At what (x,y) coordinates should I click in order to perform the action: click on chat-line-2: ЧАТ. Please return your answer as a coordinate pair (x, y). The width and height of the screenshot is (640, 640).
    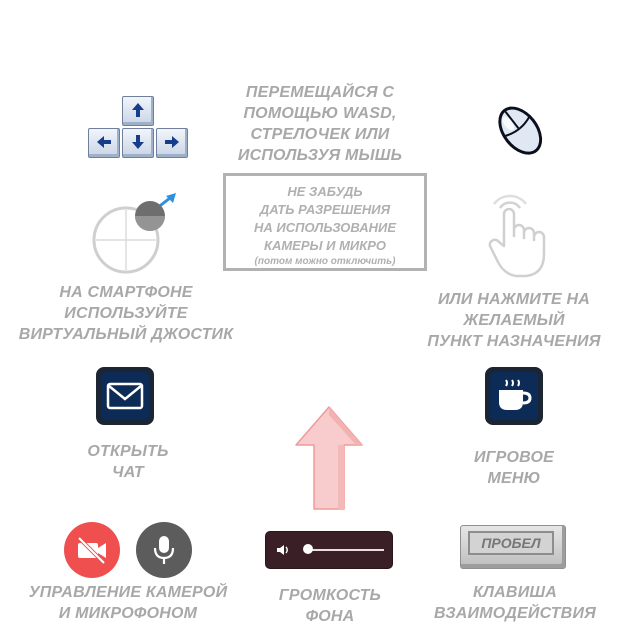
    Looking at the image, I should click on (128, 472).